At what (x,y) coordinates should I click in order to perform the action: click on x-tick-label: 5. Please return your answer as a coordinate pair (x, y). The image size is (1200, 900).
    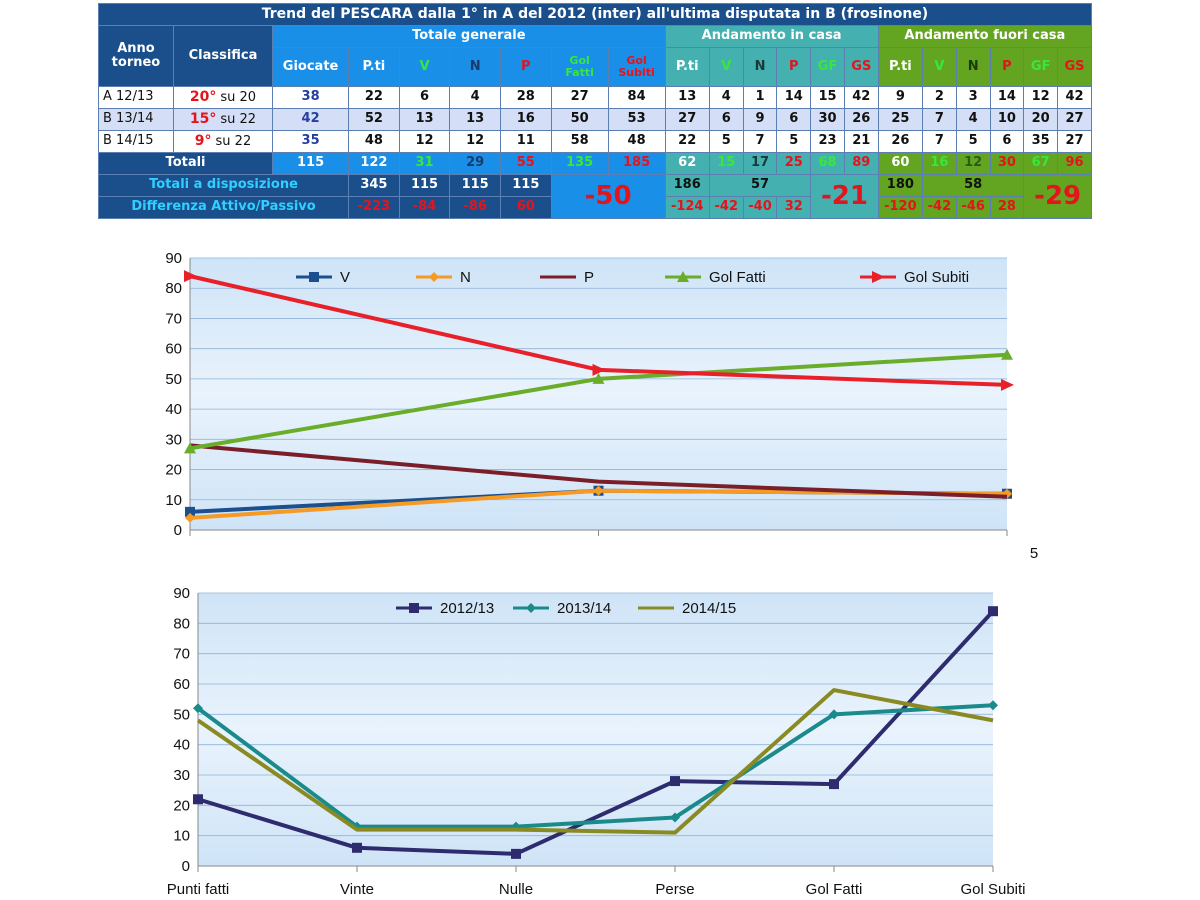
    Looking at the image, I should click on (1034, 553).